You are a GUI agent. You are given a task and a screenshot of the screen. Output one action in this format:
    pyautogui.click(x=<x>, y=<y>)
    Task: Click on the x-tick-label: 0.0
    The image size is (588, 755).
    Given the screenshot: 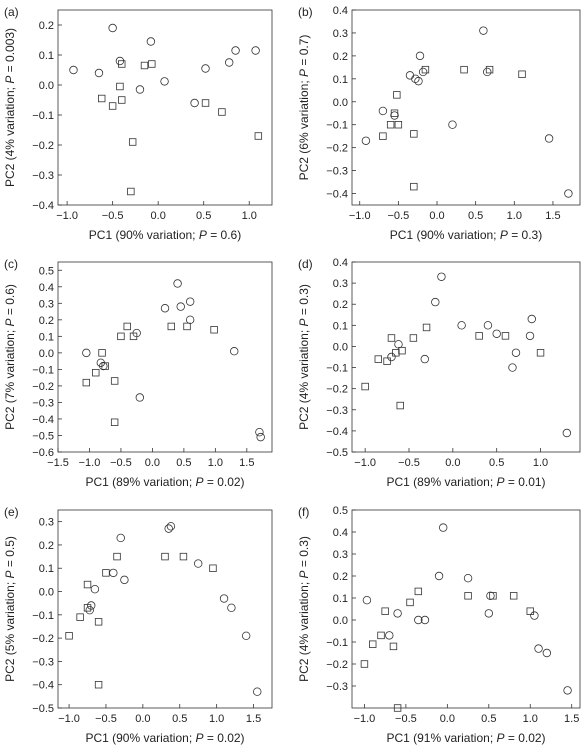 What is the action you would take?
    pyautogui.click(x=436, y=216)
    